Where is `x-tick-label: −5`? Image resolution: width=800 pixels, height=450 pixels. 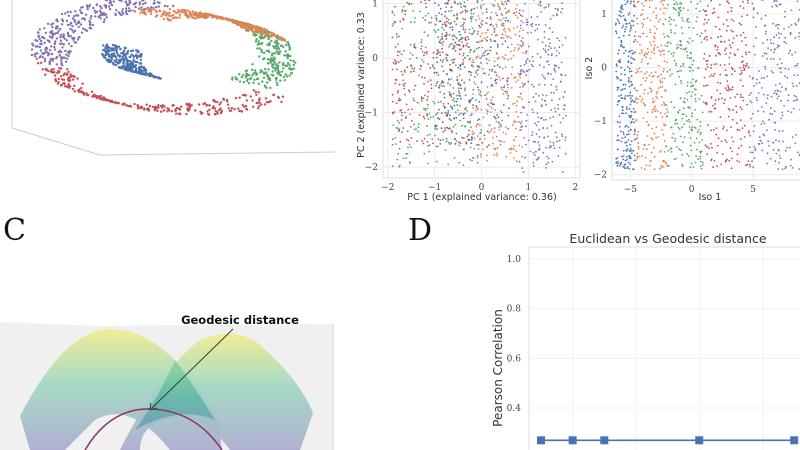 x-tick-label: −5 is located at coordinates (631, 190).